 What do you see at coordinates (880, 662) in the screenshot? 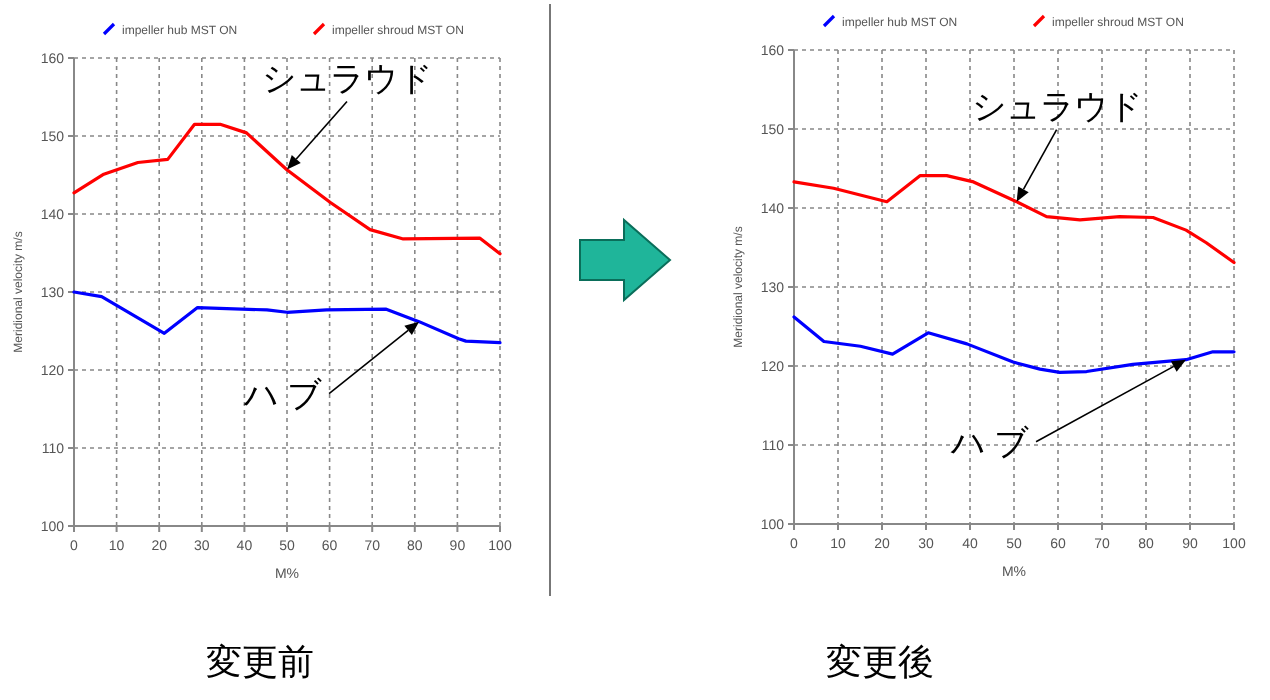
I see `text: 変更後` at bounding box center [880, 662].